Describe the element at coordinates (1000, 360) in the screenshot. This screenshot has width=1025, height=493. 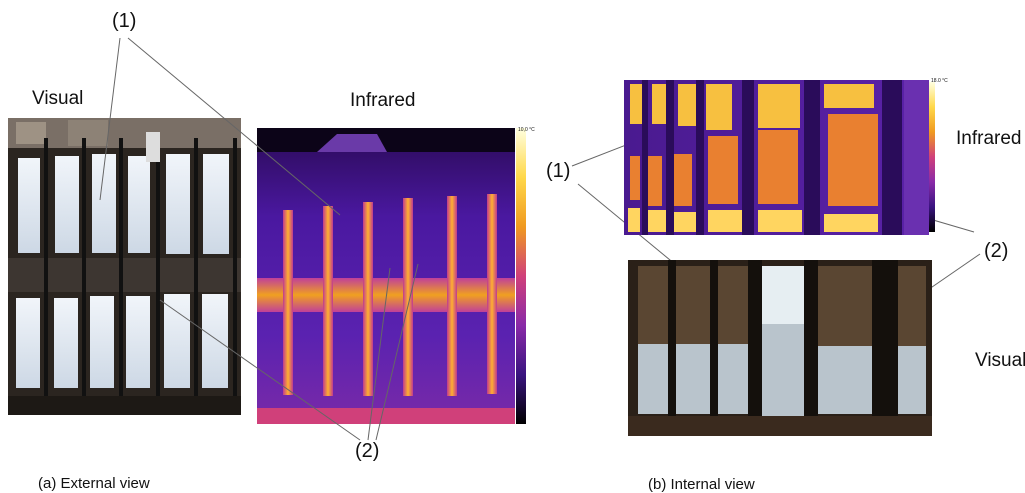
I see `label-visual-right: Visual` at that location.